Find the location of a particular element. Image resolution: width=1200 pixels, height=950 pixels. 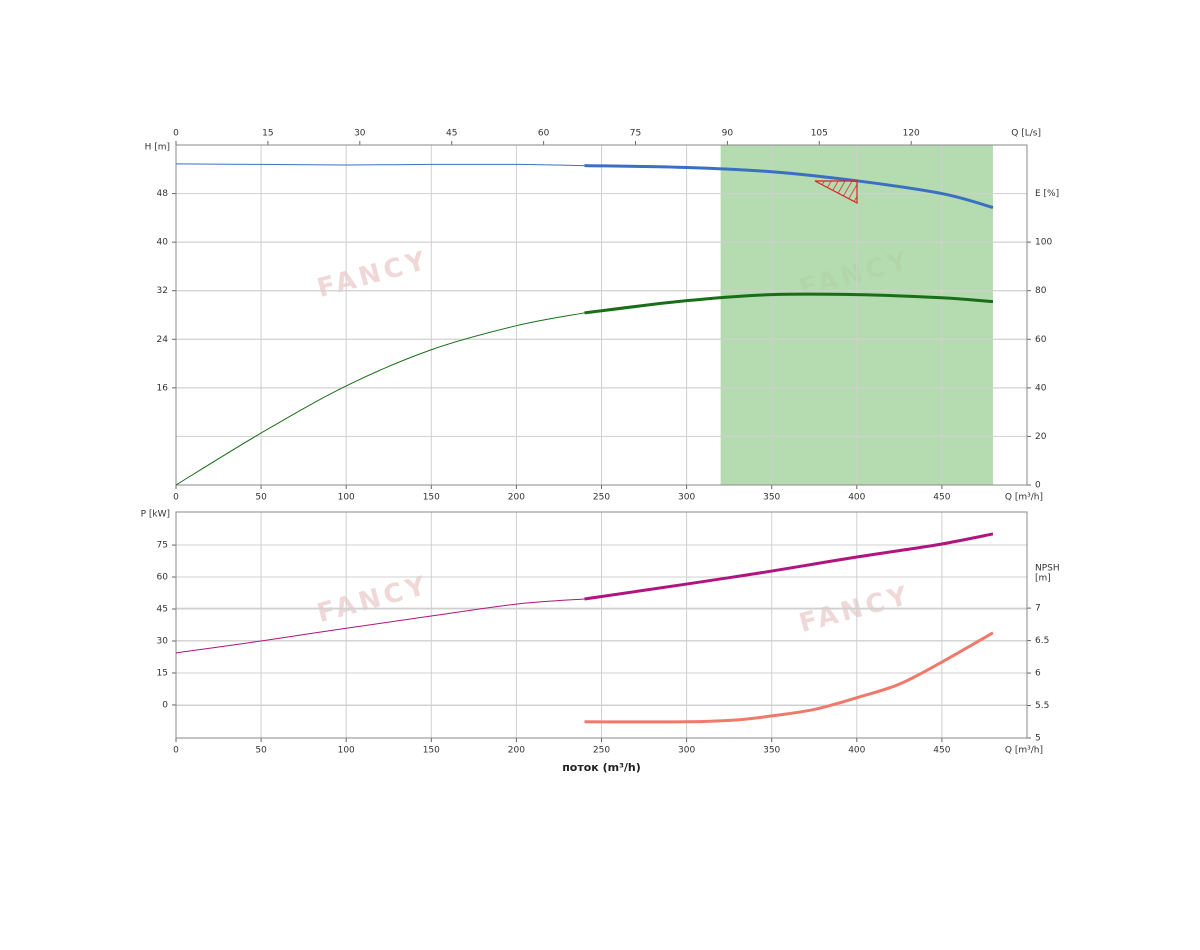

y2-axis-label: [m] is located at coordinates (1043, 579).